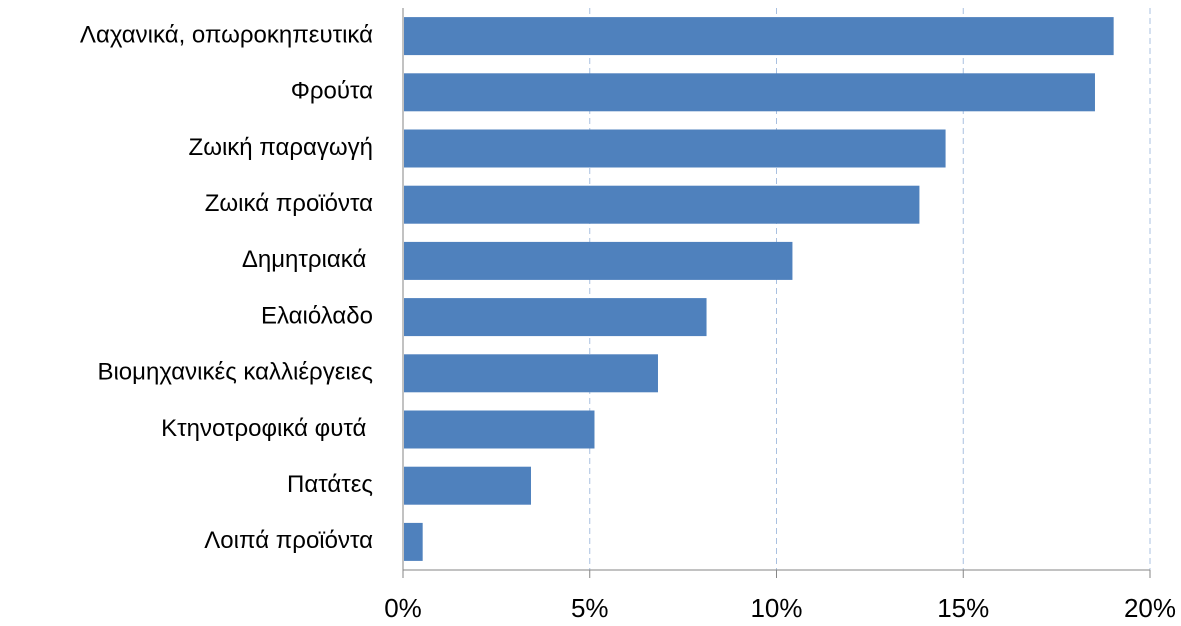  I want to click on y-tick-label: Ελαιόλαδο, so click(317, 315).